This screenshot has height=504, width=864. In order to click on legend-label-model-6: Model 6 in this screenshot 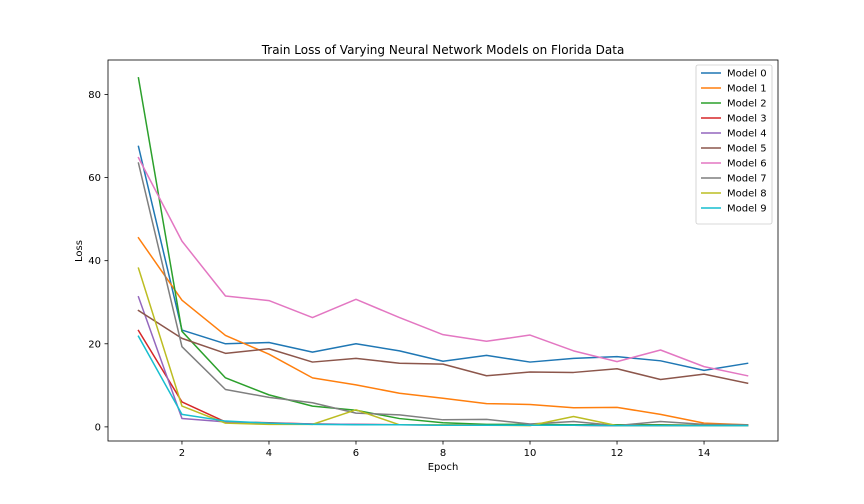, I will do `click(747, 164)`.